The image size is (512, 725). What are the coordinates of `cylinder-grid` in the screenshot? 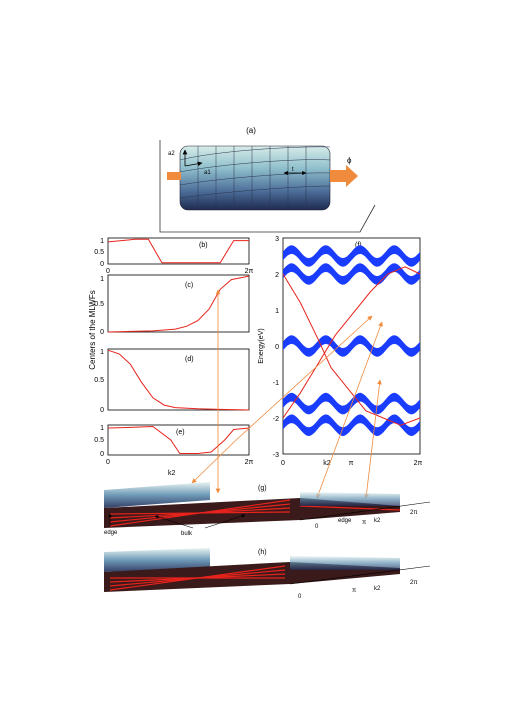 It's located at (255, 178).